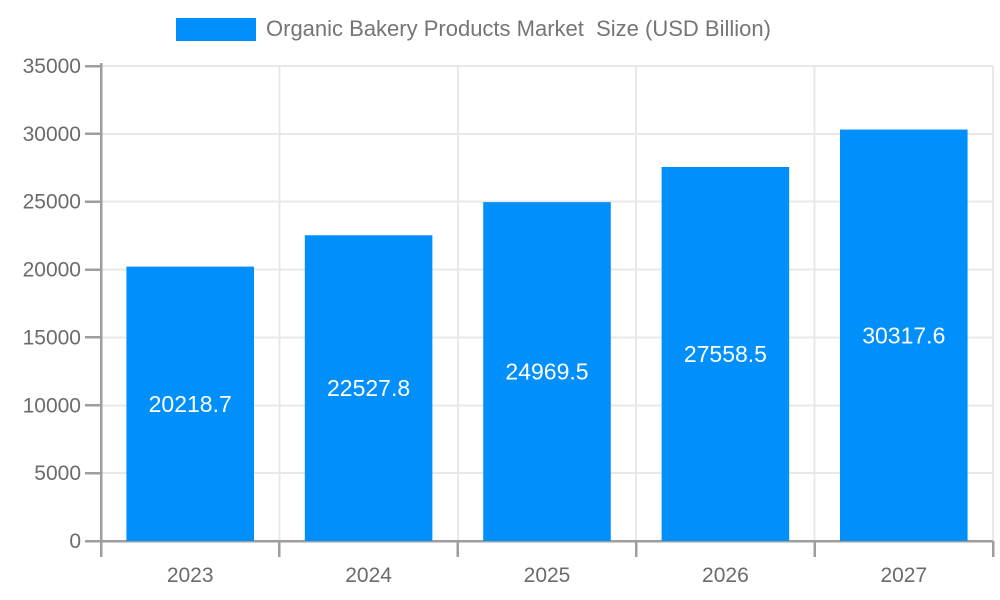 This screenshot has width=1000, height=600. I want to click on x-axis-tick-label: 2025, so click(547, 575).